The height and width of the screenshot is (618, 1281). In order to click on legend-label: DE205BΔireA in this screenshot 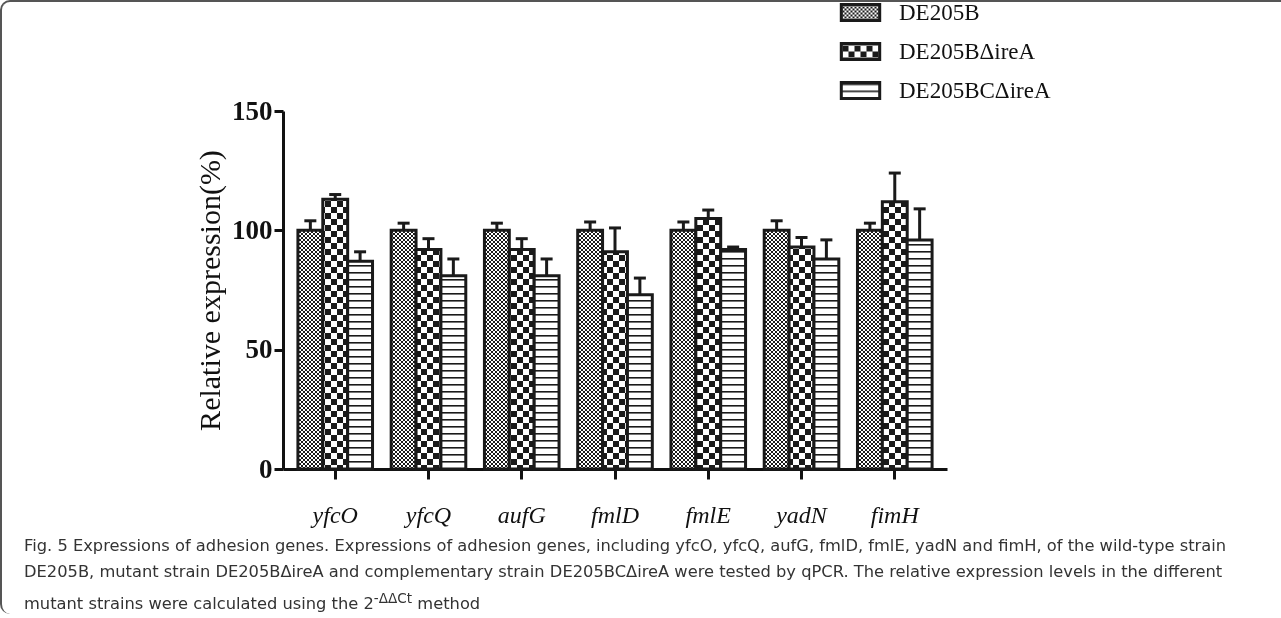, I will do `click(967, 51)`.